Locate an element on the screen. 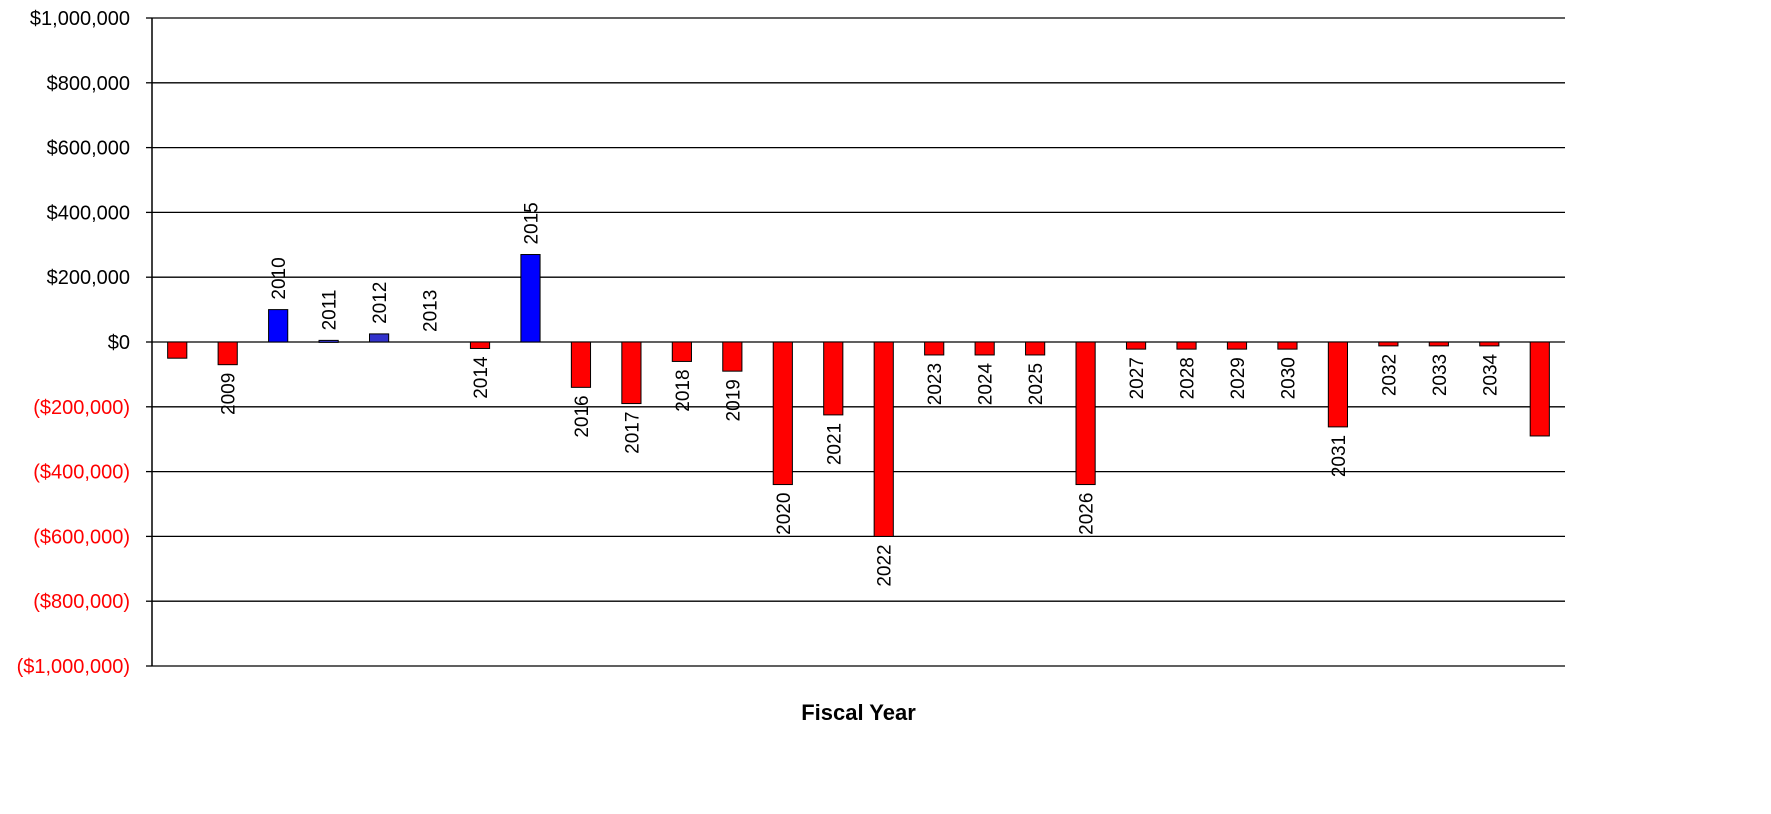 This screenshot has width=1771, height=814. category-label: 2033 is located at coordinates (1440, 375).